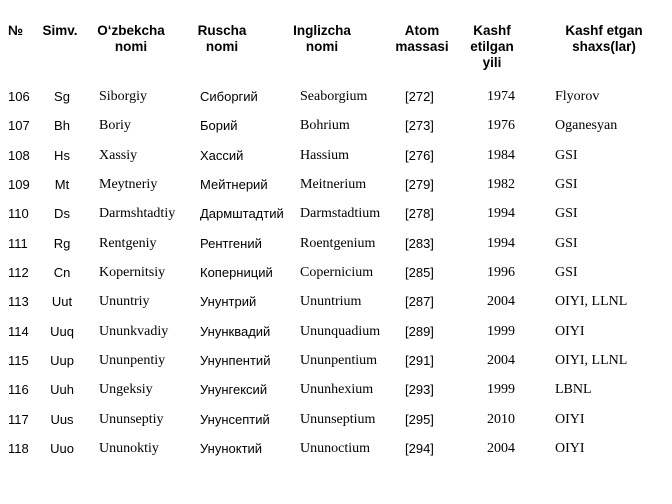 This screenshot has width=672, height=504. Describe the element at coordinates (62, 448) in the screenshot. I see `table-cell: Uuo` at that location.